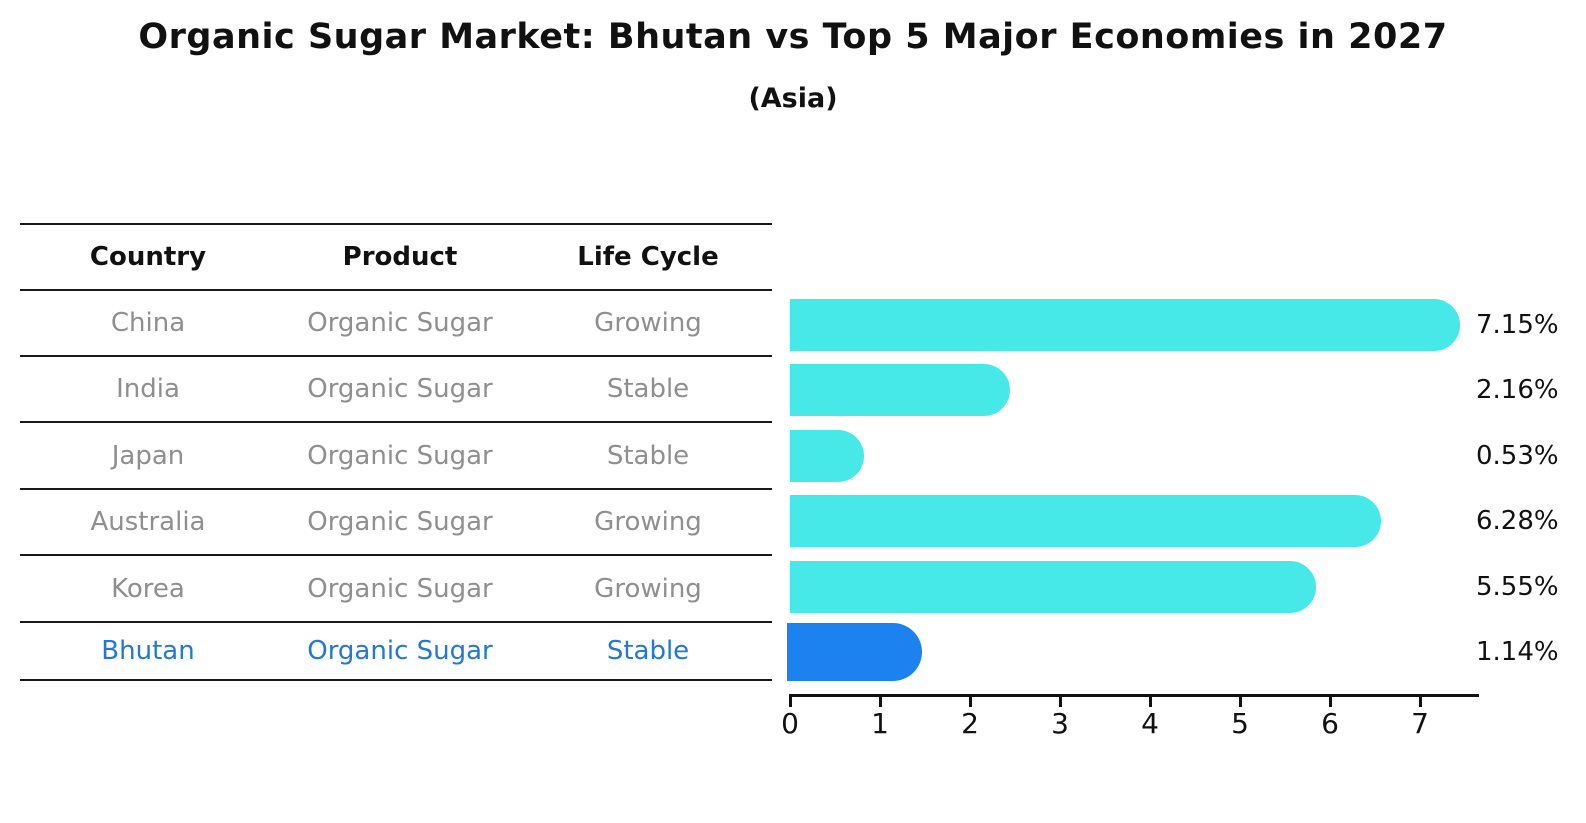 This screenshot has height=823, width=1586. Describe the element at coordinates (1053, 587) in the screenshot. I see `bar-korea` at that location.